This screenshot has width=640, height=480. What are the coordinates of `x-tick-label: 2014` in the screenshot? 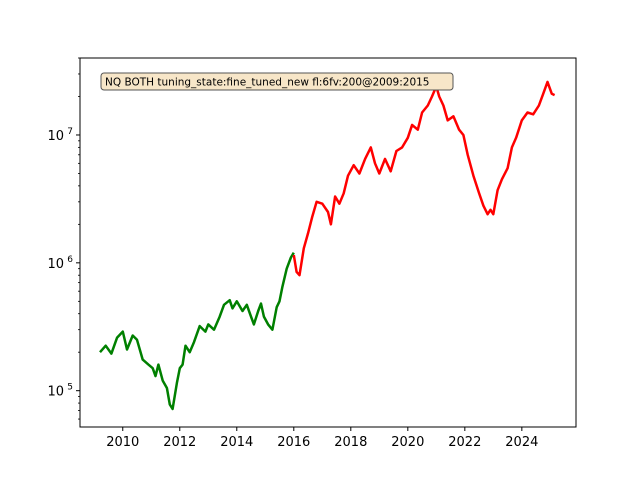 It's located at (236, 442).